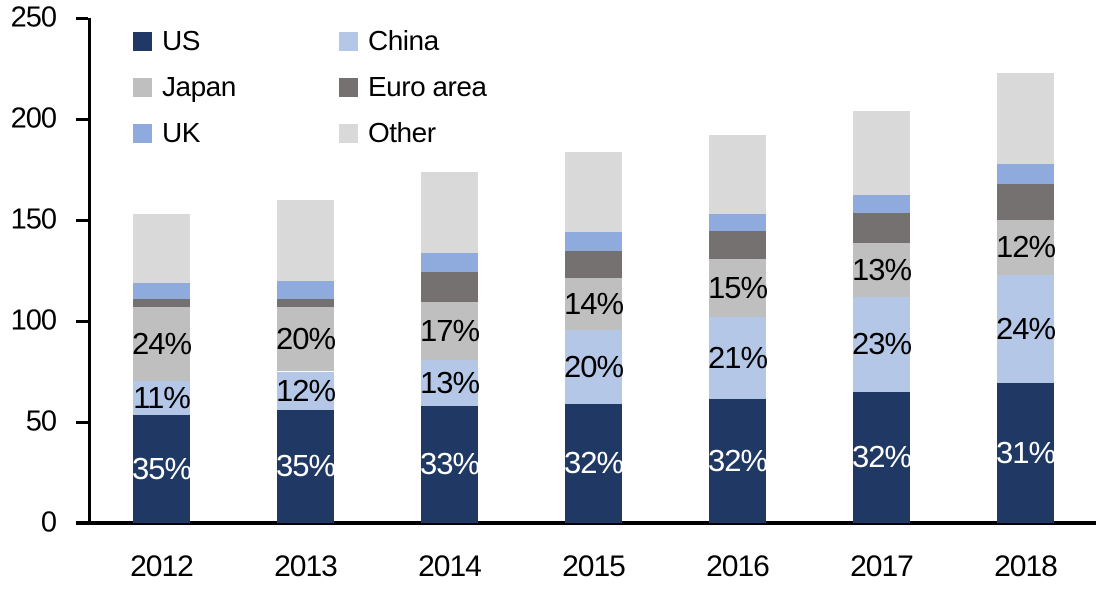  Describe the element at coordinates (882, 566) in the screenshot. I see `x-category-label: 2017` at that location.